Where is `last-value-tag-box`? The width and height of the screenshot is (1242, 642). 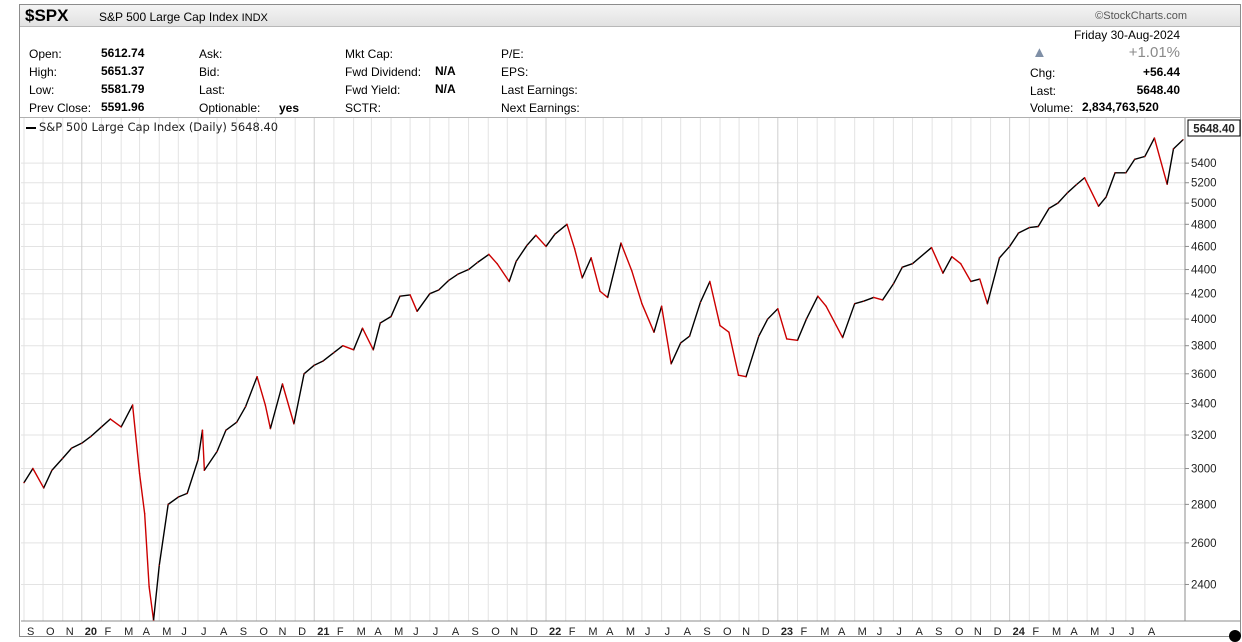 last-value-tag-box is located at coordinates (1214, 128).